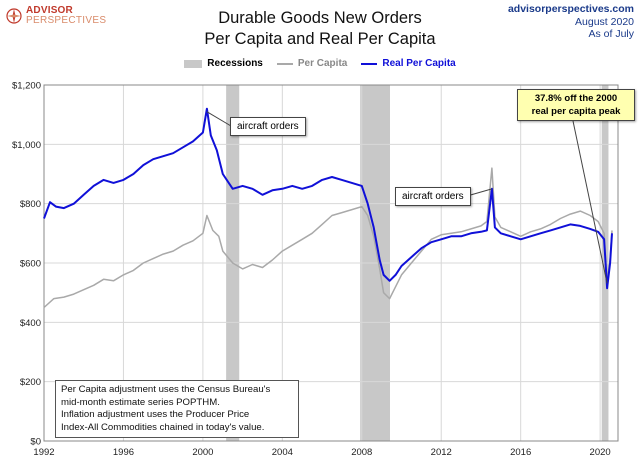 The image size is (640, 465). What do you see at coordinates (369, 63) in the screenshot?
I see `legend-swatch-real-per-capita` at bounding box center [369, 63].